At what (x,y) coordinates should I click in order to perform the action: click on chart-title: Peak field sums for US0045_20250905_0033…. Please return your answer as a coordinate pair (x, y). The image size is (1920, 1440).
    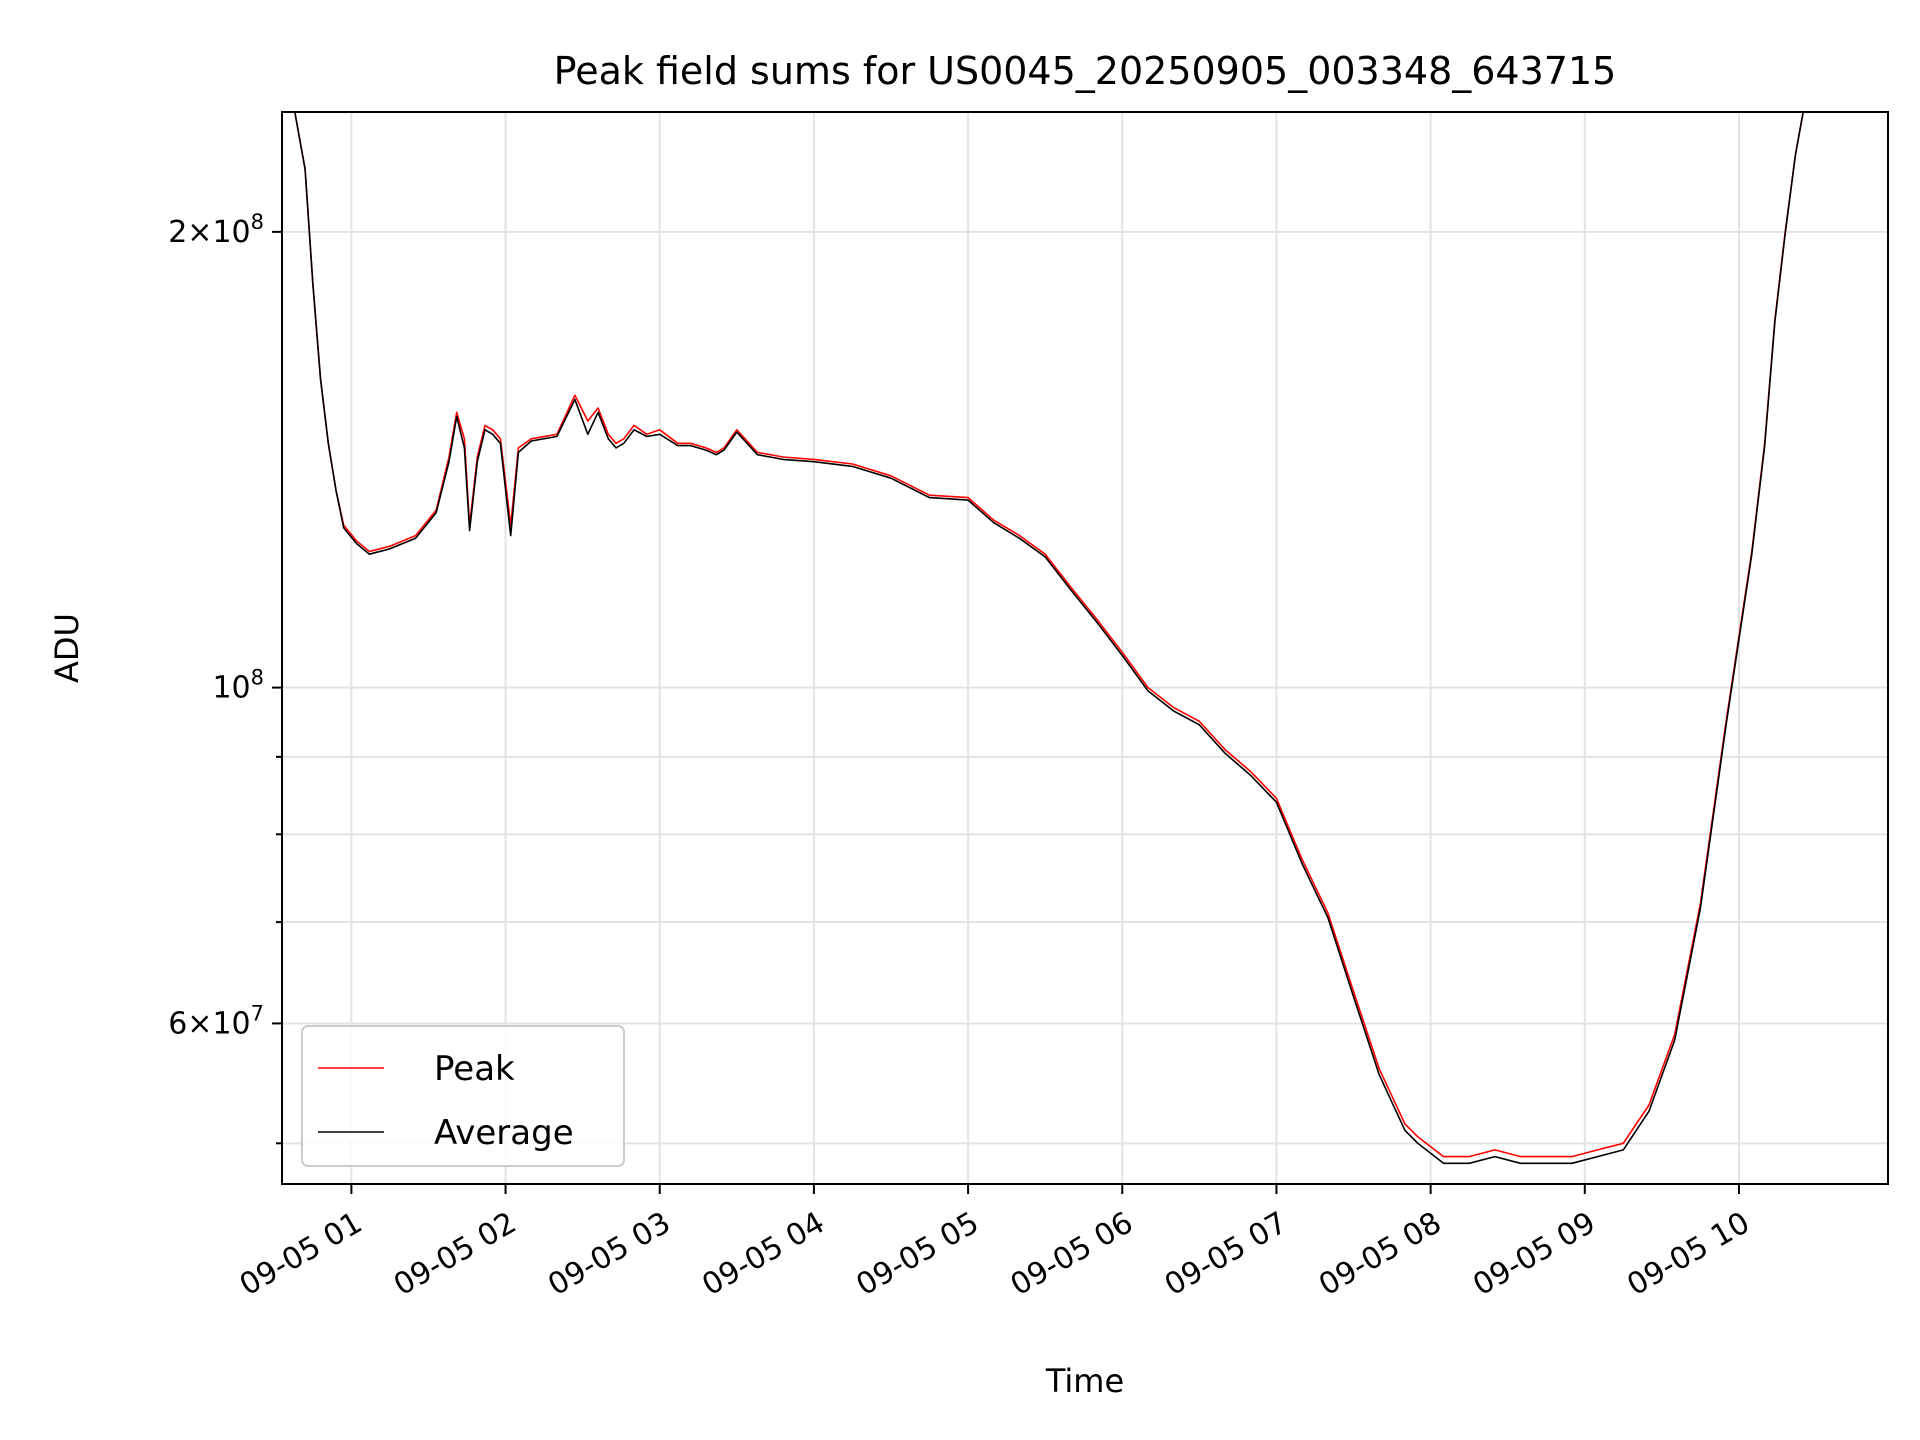
    Looking at the image, I should click on (1085, 71).